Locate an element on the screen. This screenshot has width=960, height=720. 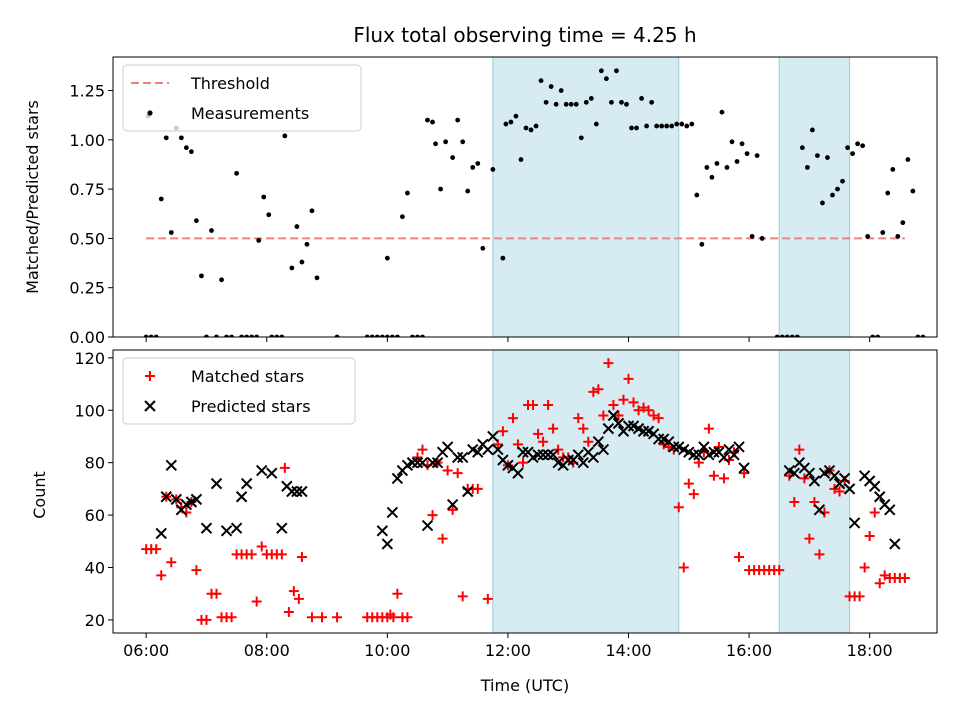
x-axis-label: Time (UTC) is located at coordinates (524, 685).